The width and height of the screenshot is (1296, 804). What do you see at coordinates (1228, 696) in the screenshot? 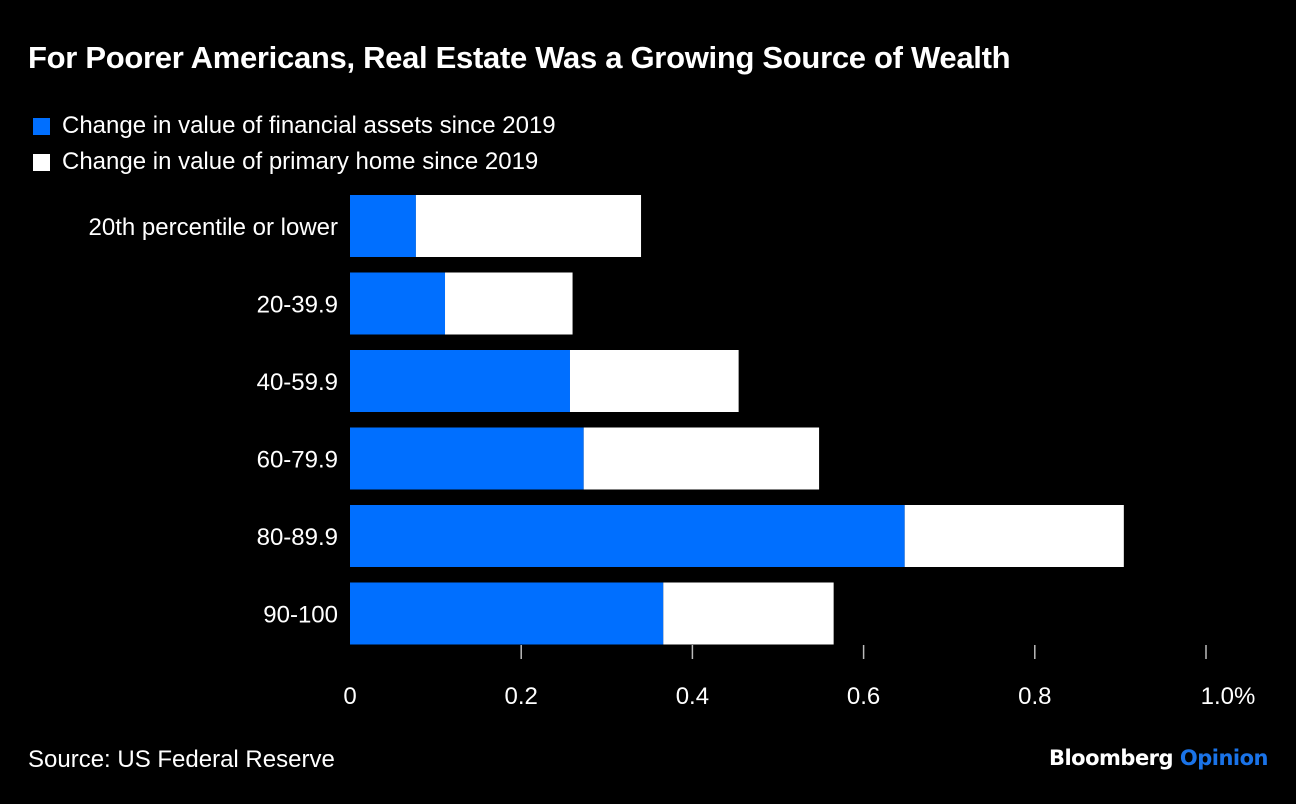
I see `x-tick-label: 1.0%` at bounding box center [1228, 696].